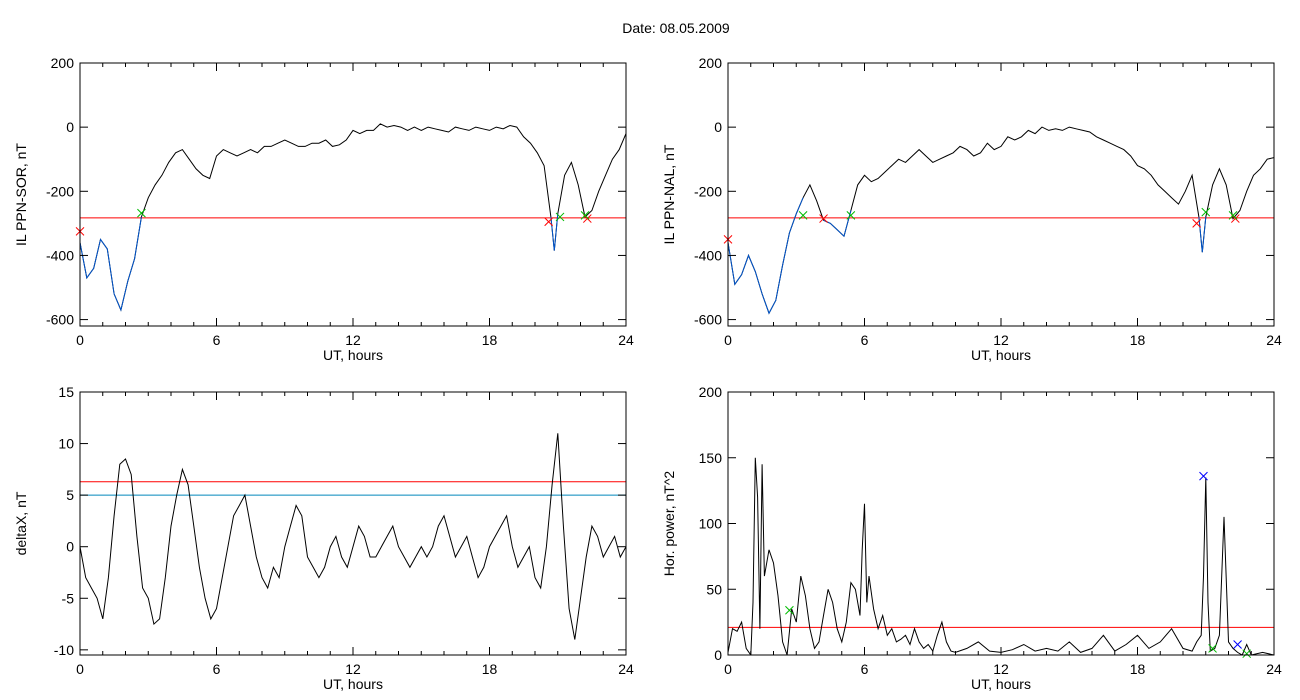  Describe the element at coordinates (676, 28) in the screenshot. I see `figure-title: Date: 08.05.2009` at that location.